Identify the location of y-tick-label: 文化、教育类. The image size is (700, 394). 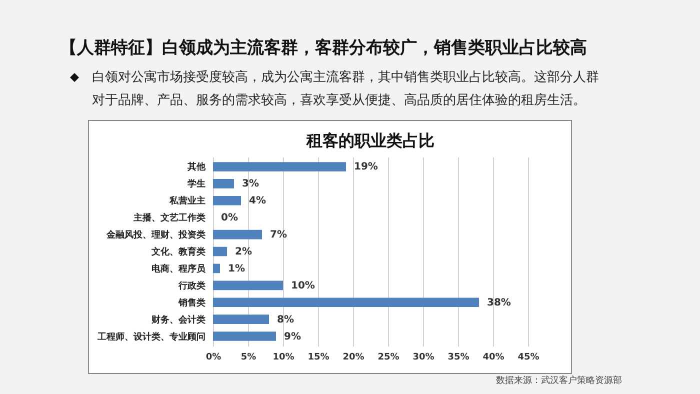
(178, 252).